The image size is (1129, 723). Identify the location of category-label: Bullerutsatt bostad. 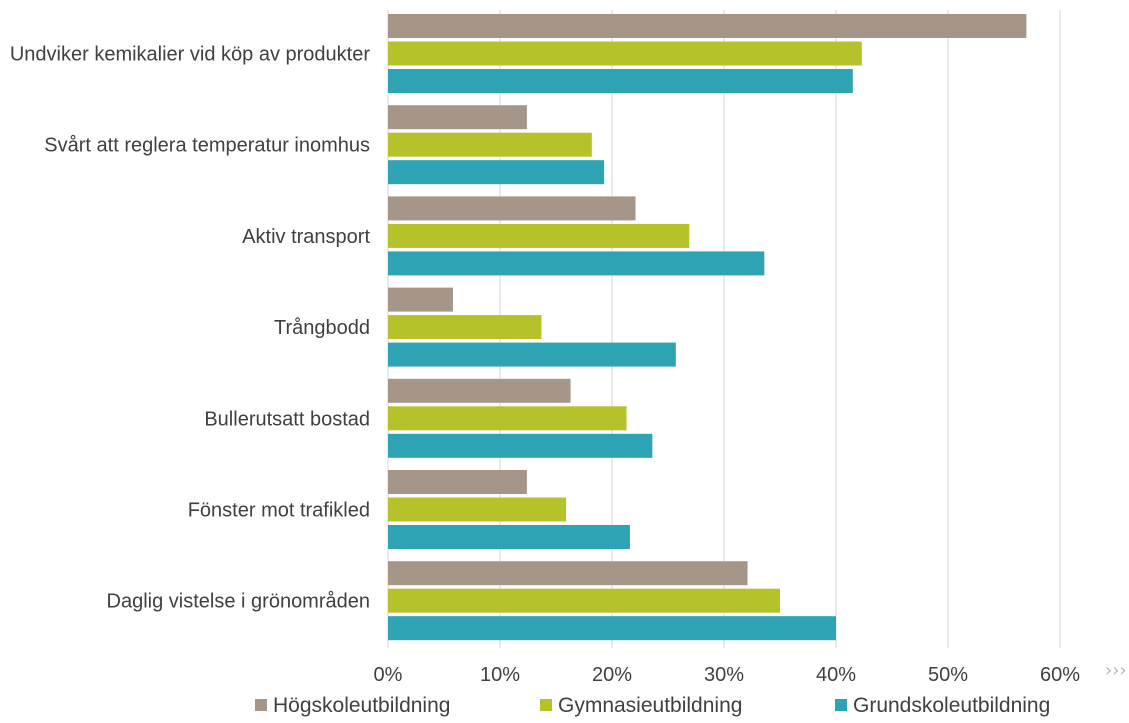
(287, 419).